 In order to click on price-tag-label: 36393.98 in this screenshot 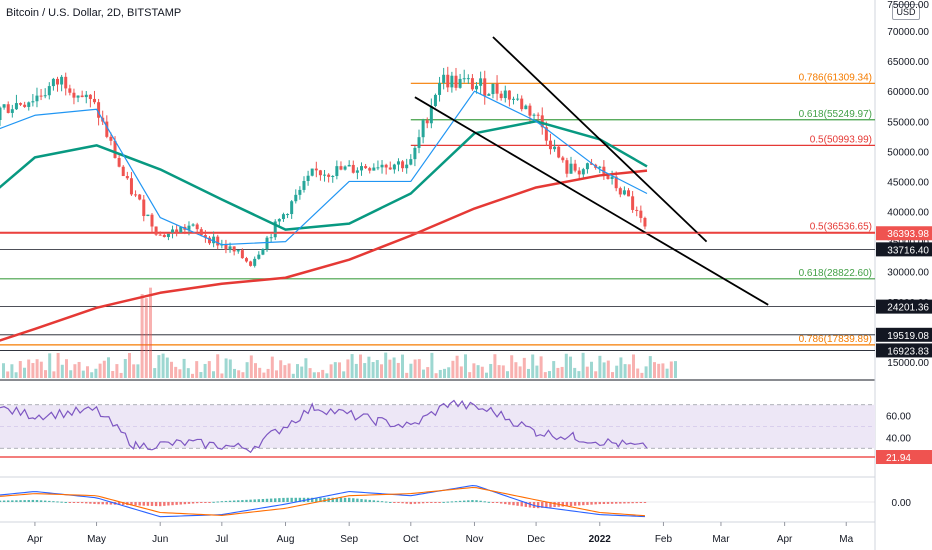, I will do `click(908, 234)`.